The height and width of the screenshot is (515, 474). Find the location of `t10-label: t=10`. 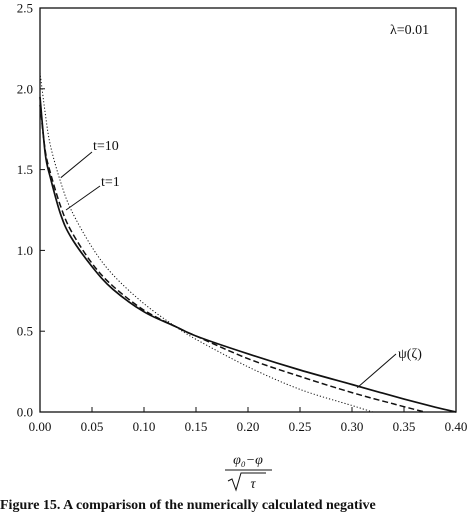

t10-label: t=10 is located at coordinates (106, 146).